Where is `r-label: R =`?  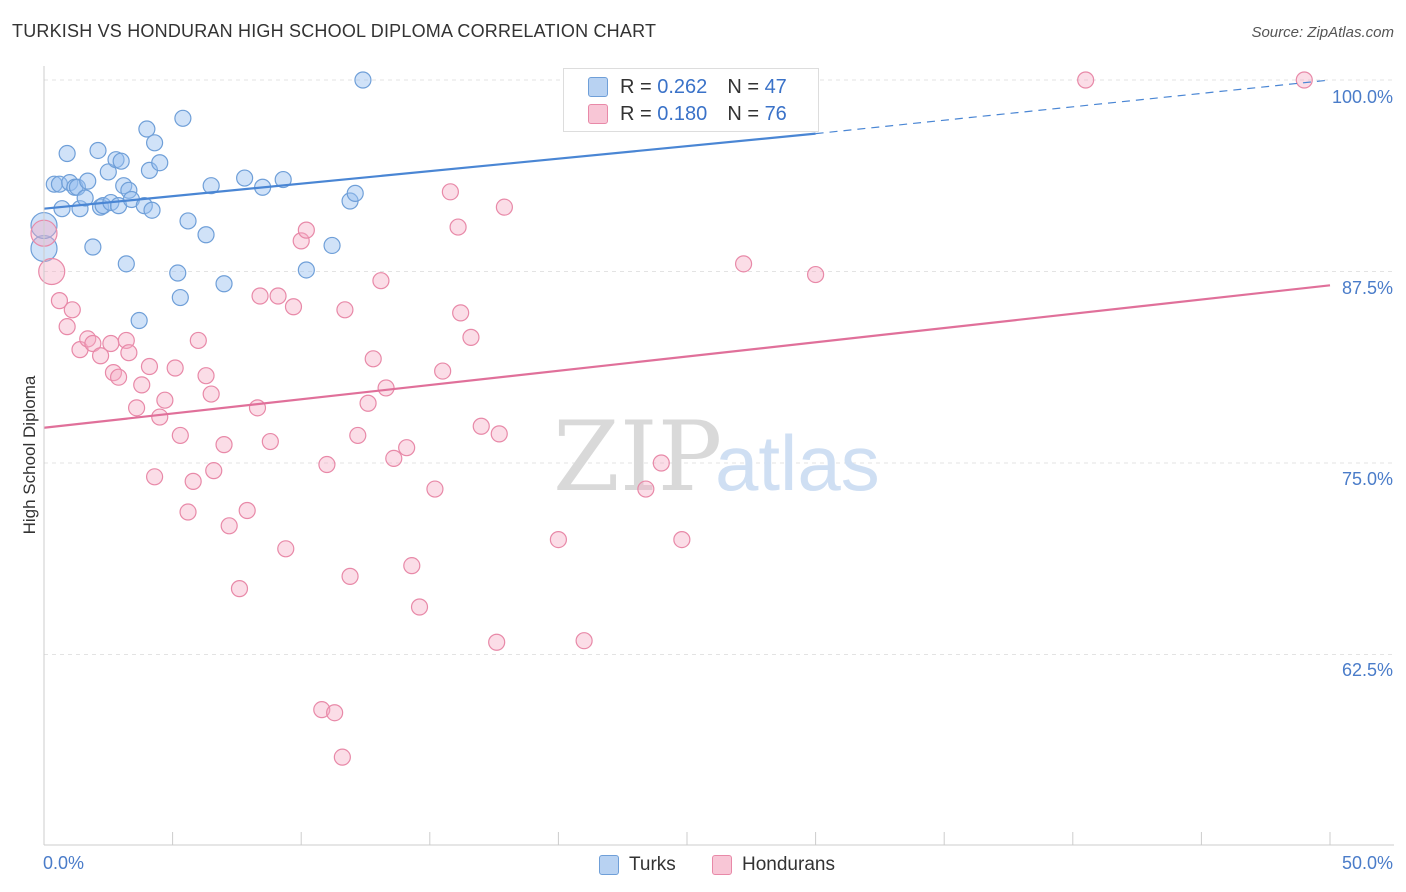 r-label: R = is located at coordinates (636, 86).